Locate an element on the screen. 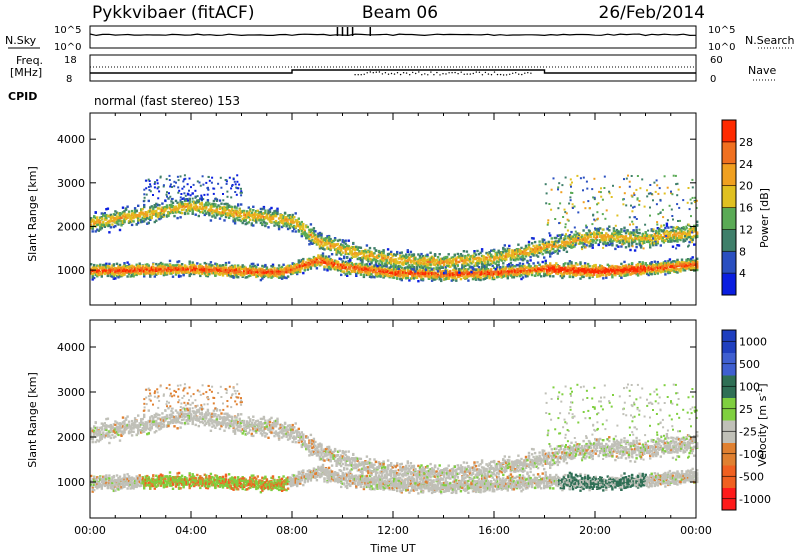  nave-dots is located at coordinates (442, 73).